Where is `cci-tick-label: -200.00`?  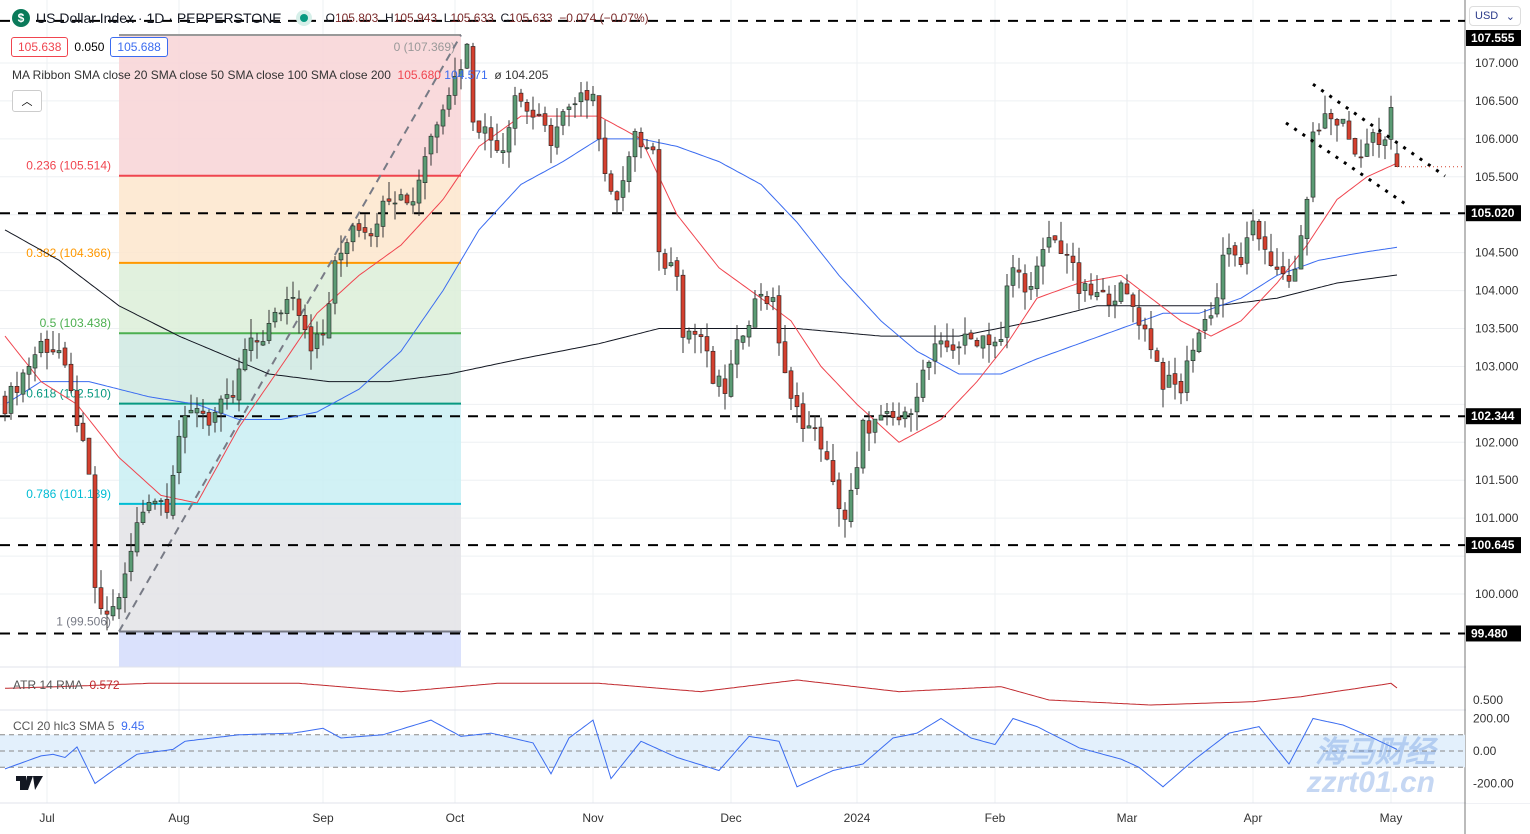 cci-tick-label: -200.00 is located at coordinates (1493, 784).